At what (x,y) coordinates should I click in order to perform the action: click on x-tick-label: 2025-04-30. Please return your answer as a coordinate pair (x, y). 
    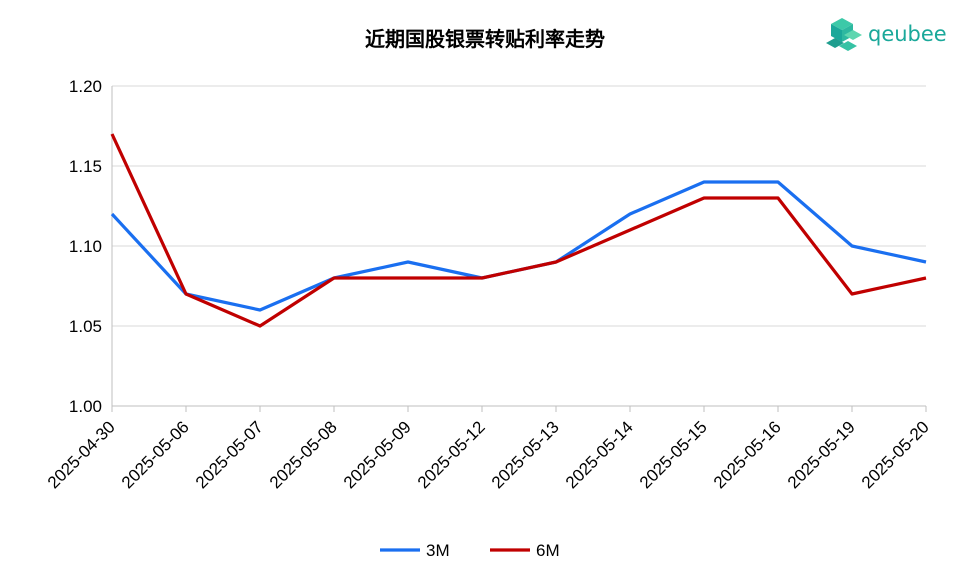
    Looking at the image, I should click on (81, 454).